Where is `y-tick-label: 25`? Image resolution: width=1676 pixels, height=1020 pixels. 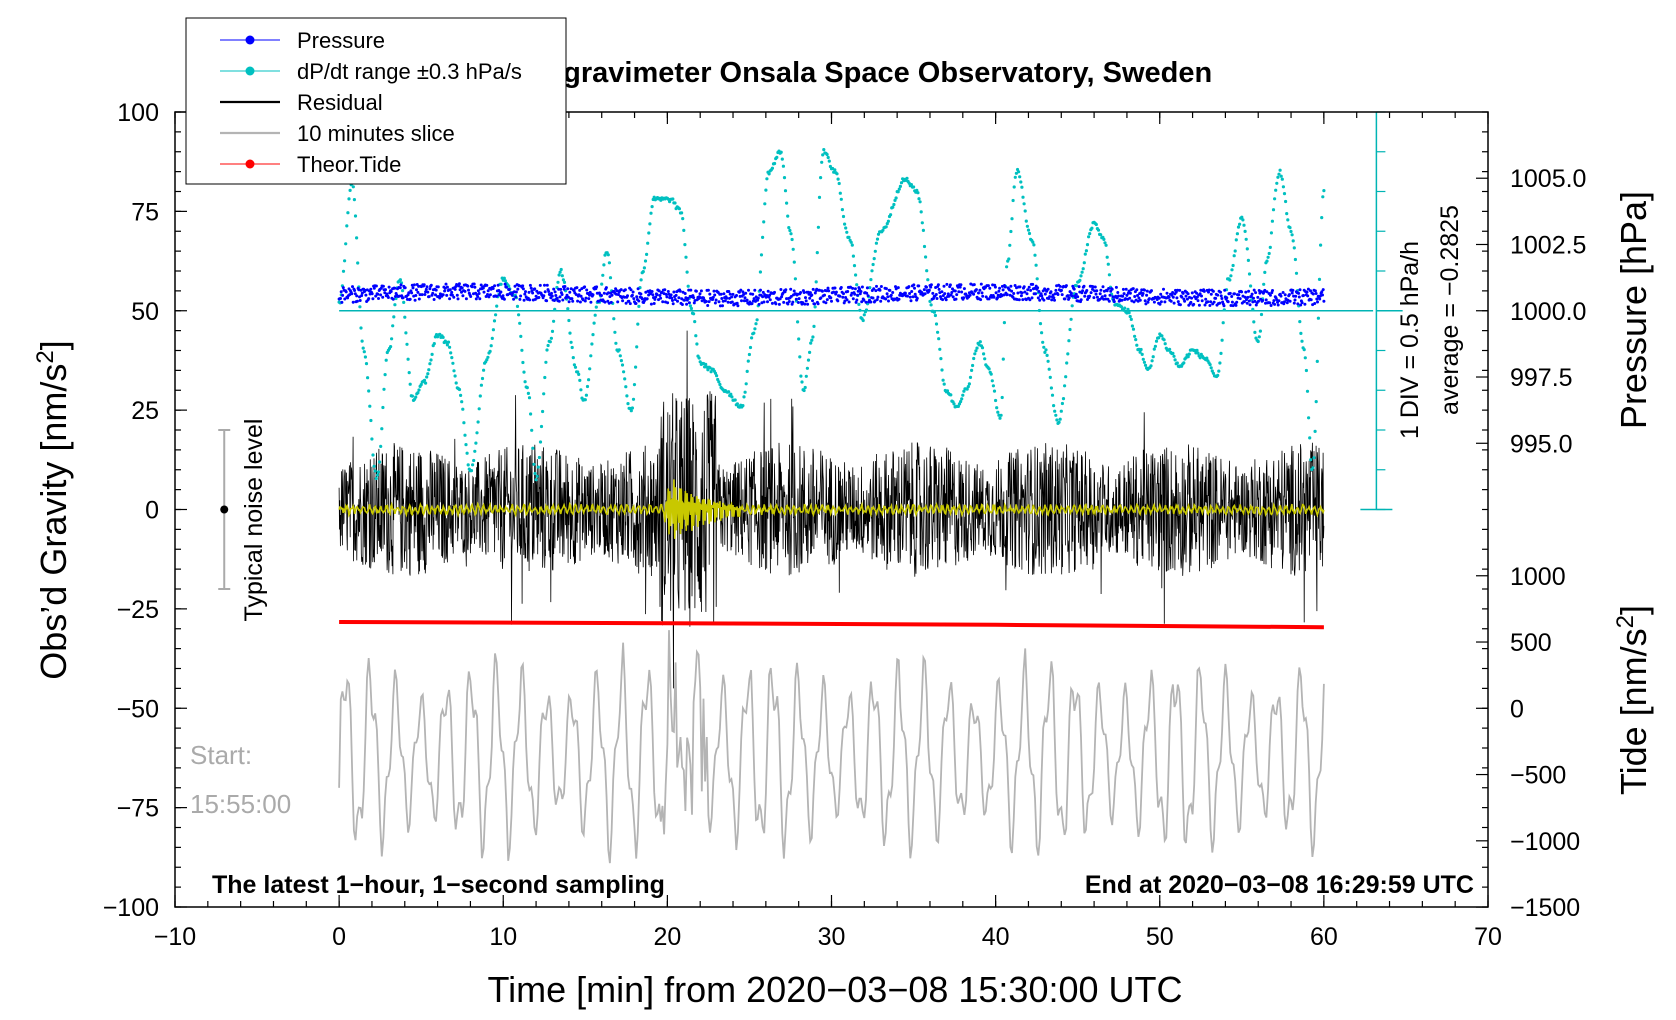 y-tick-label: 25 is located at coordinates (145, 411).